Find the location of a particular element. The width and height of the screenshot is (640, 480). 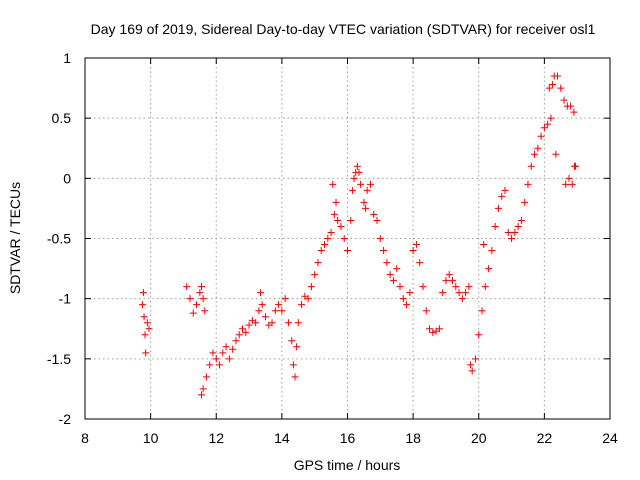

y-tick-label: 0.5 is located at coordinates (62, 118).